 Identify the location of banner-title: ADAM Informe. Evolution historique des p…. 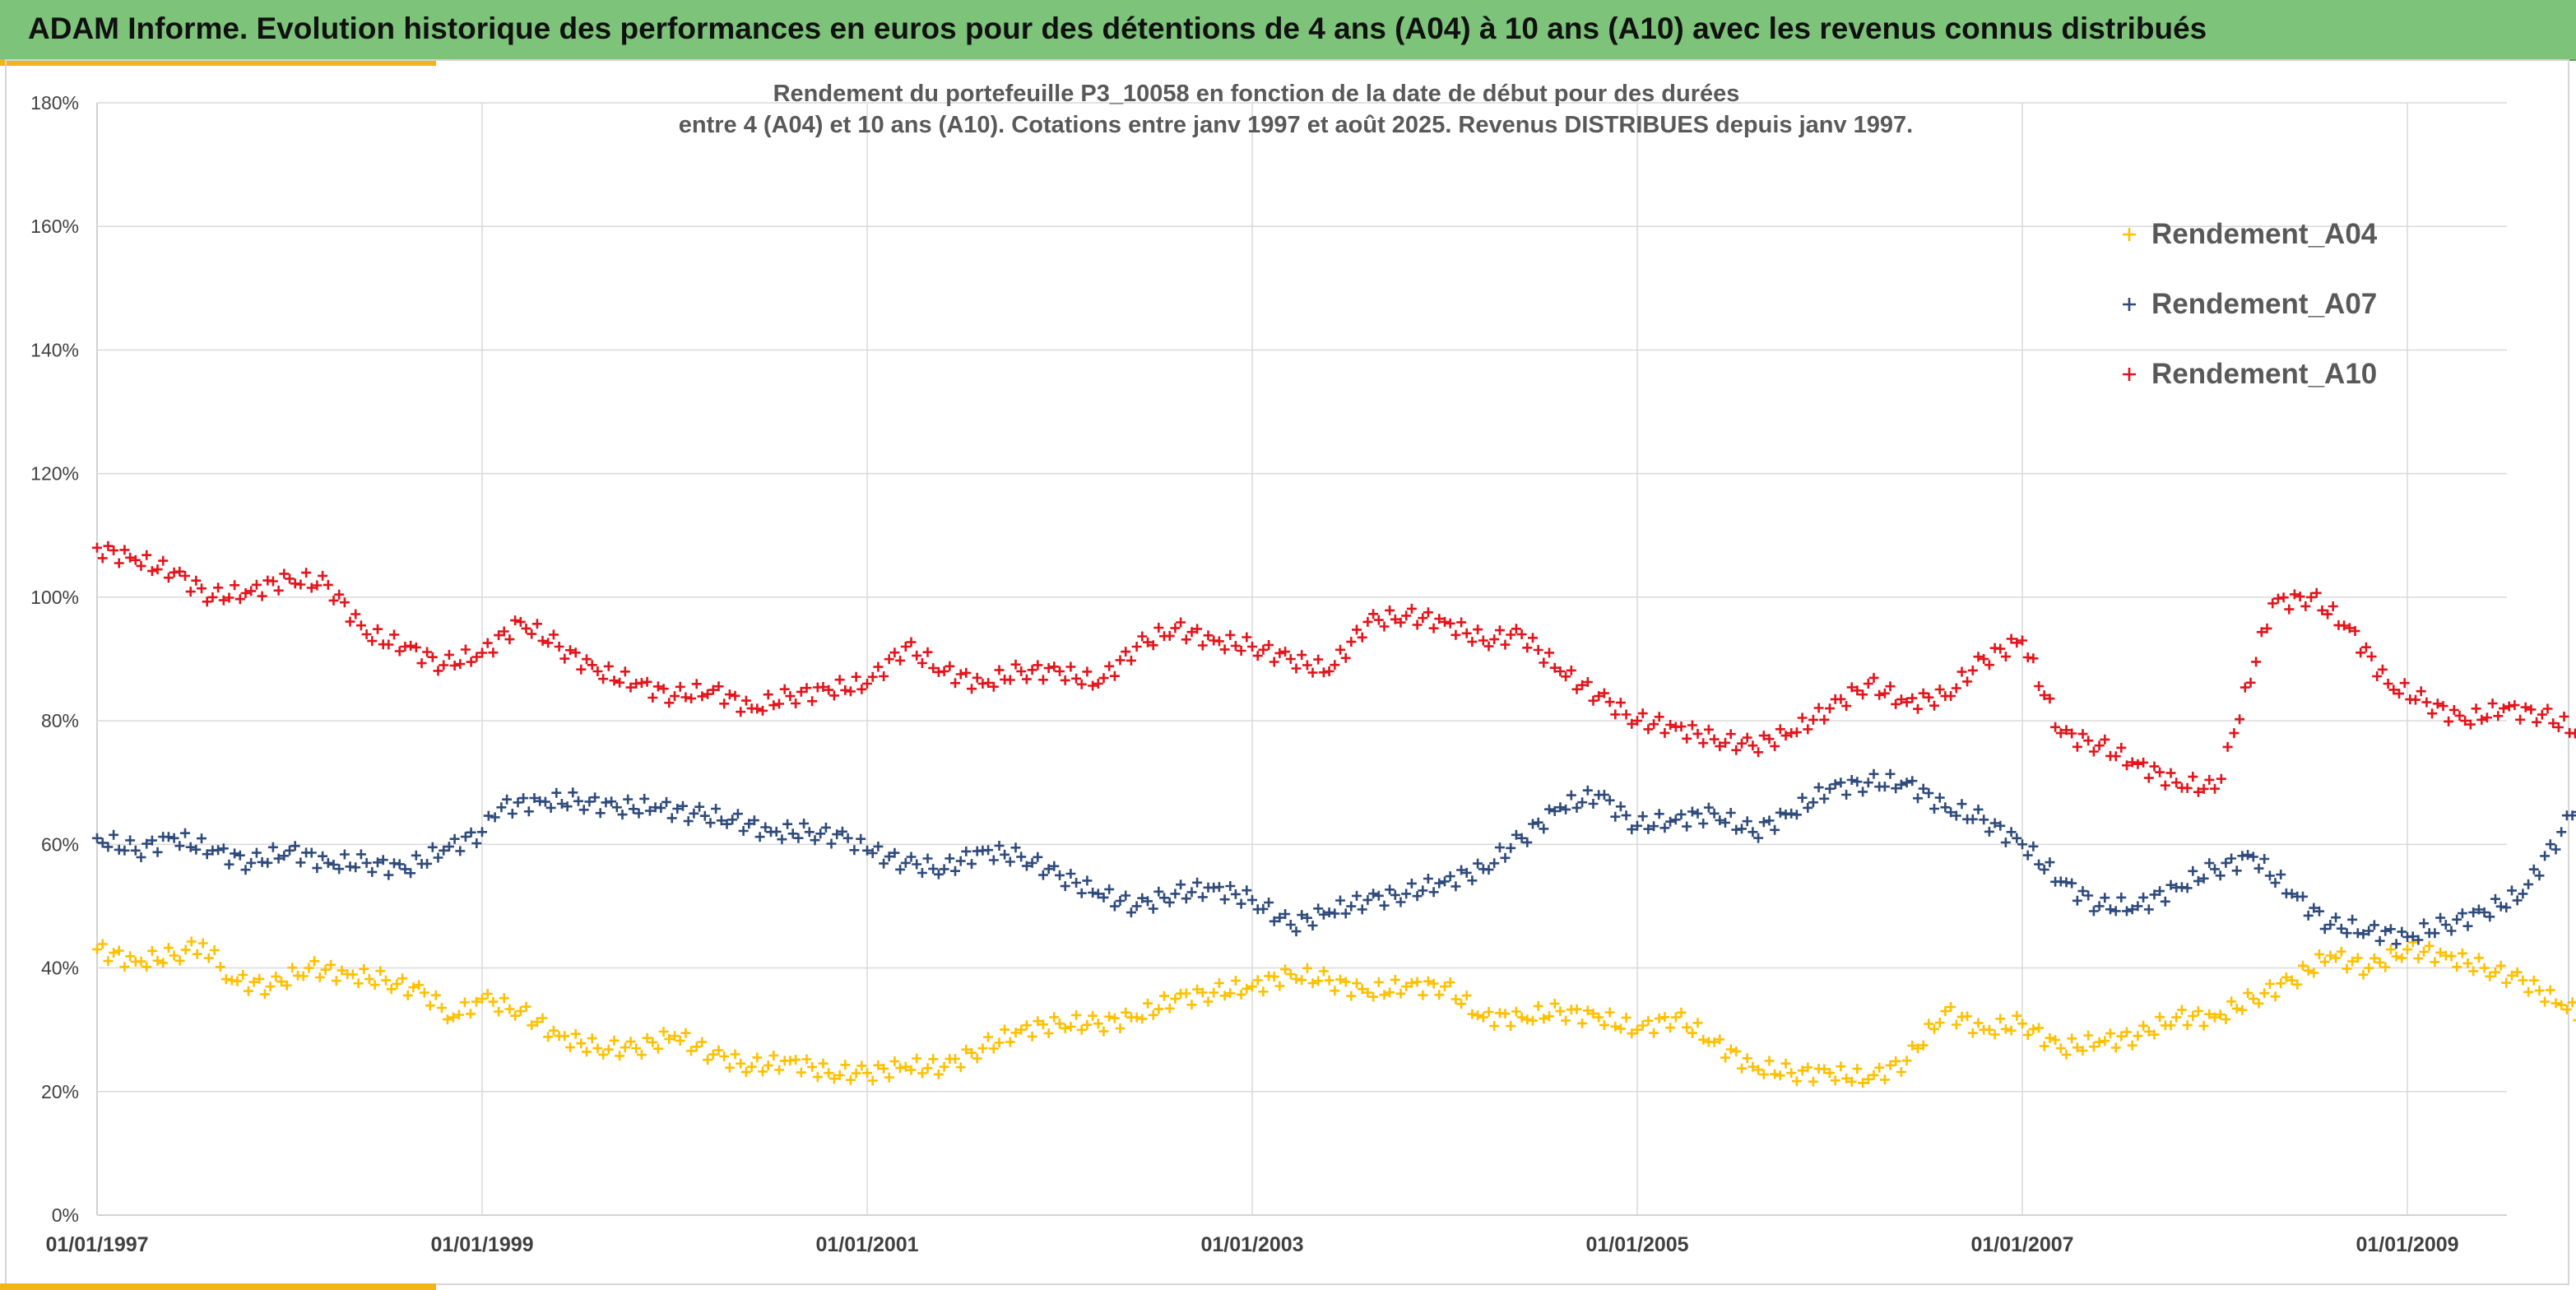
(1117, 29).